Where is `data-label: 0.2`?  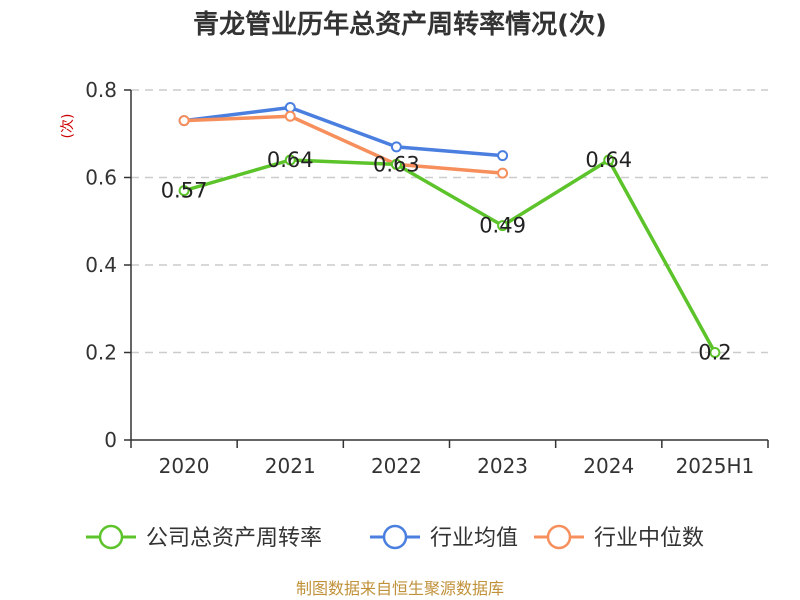 data-label: 0.2 is located at coordinates (714, 353).